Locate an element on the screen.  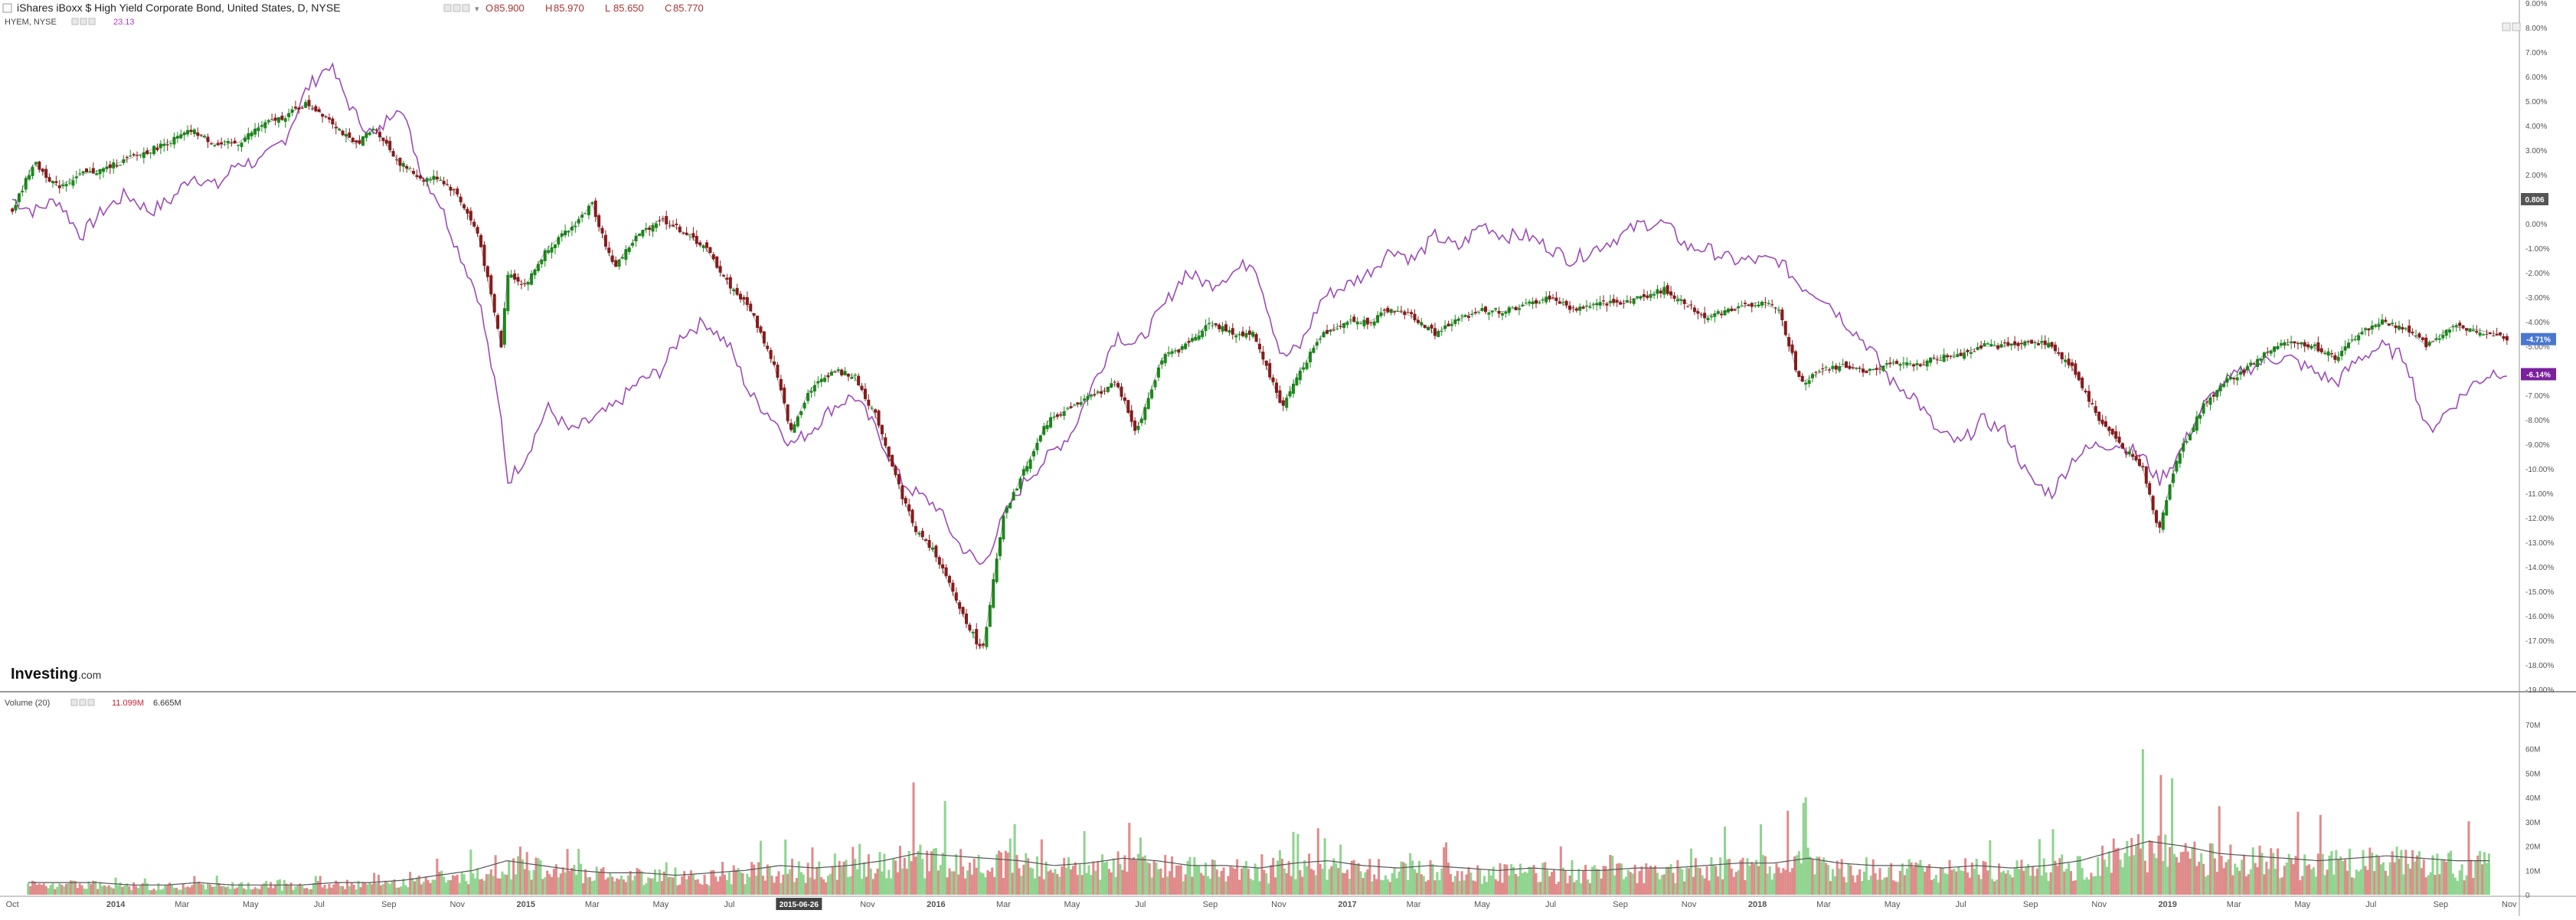
legend-action-icon is located at coordinates (92, 21).